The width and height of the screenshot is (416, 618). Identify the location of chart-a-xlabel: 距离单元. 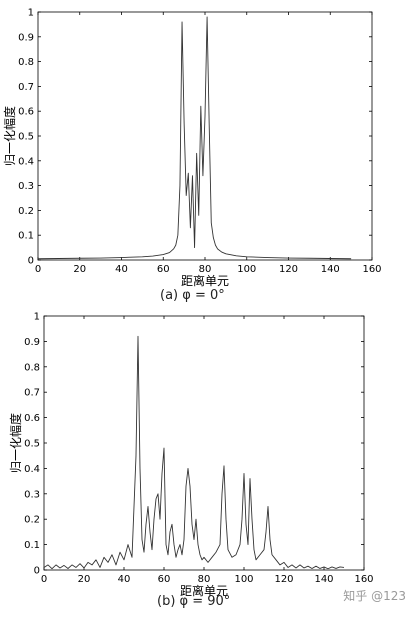
(205, 280).